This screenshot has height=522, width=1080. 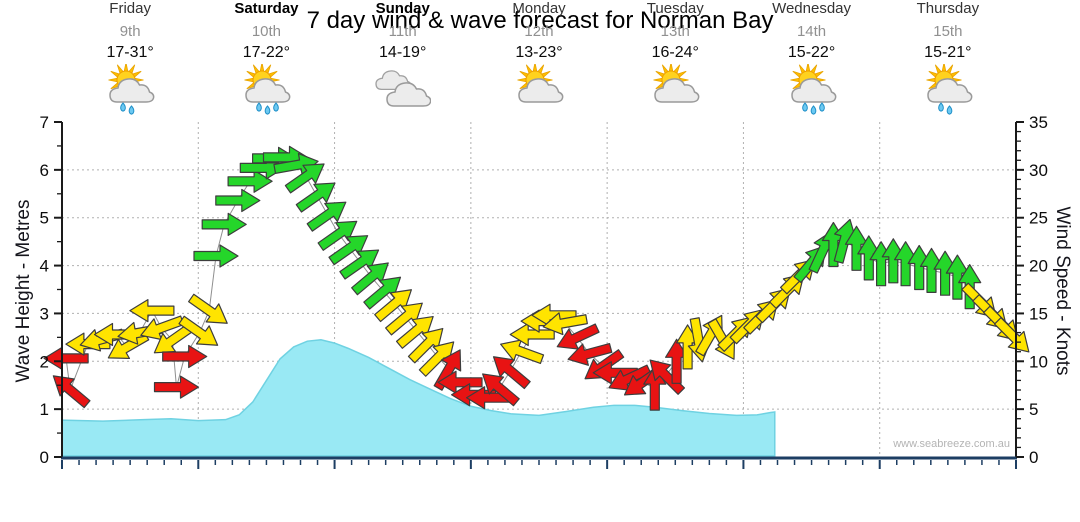 I want to click on right-tick-label: 15, so click(x=1038, y=313).